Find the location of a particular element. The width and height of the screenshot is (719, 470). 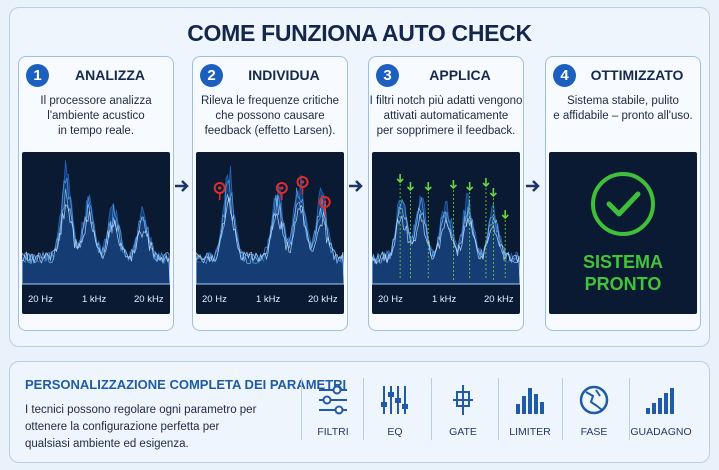

step-description: e affidabile – pronto all'uso. is located at coordinates (623, 116).